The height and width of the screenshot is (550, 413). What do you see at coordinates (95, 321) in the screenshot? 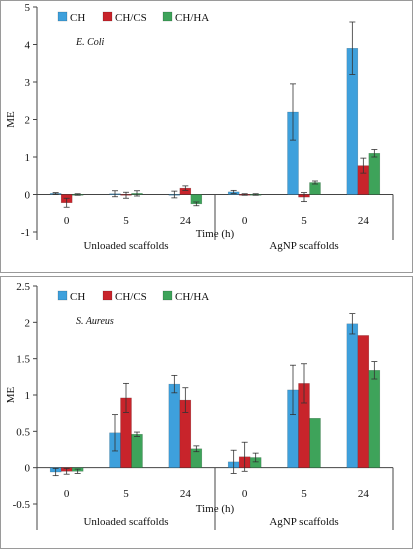
I see `organism-annotation: S. Aureus` at bounding box center [95, 321].